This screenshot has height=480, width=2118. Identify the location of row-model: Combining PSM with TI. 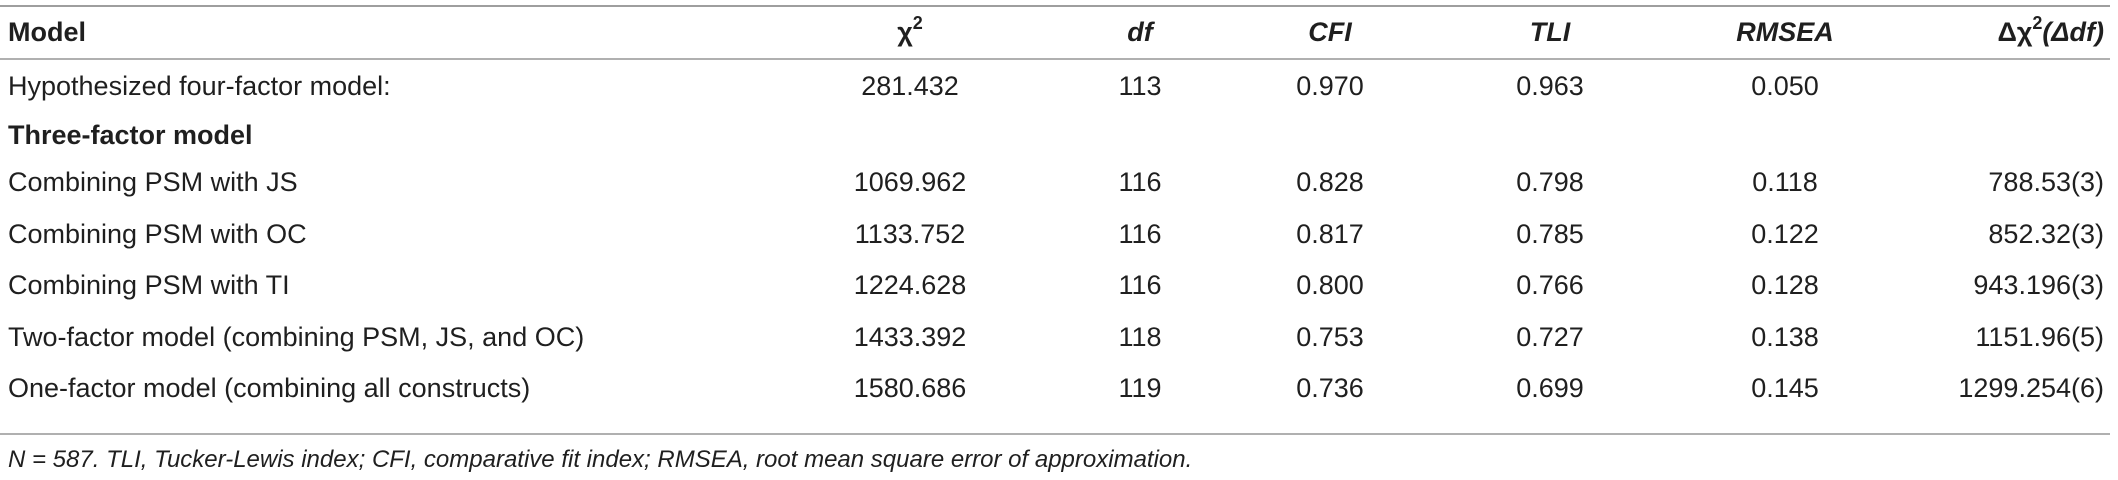
(149, 285).